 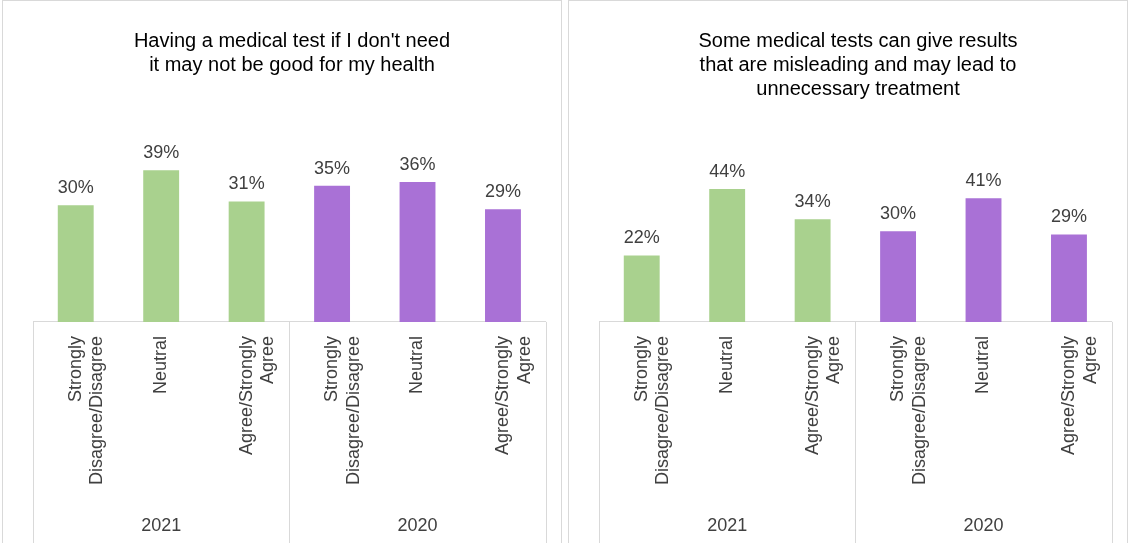 What do you see at coordinates (727, 171) in the screenshot?
I see `data-label: 44%` at bounding box center [727, 171].